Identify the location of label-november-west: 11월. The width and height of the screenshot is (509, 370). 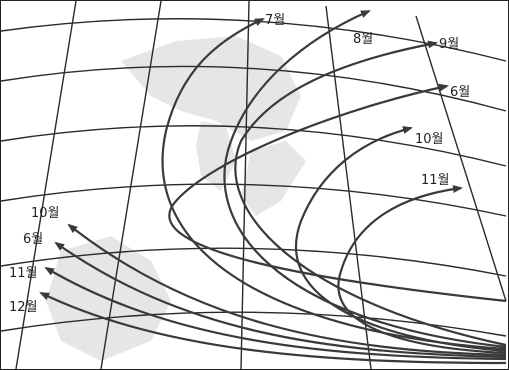
(23, 273).